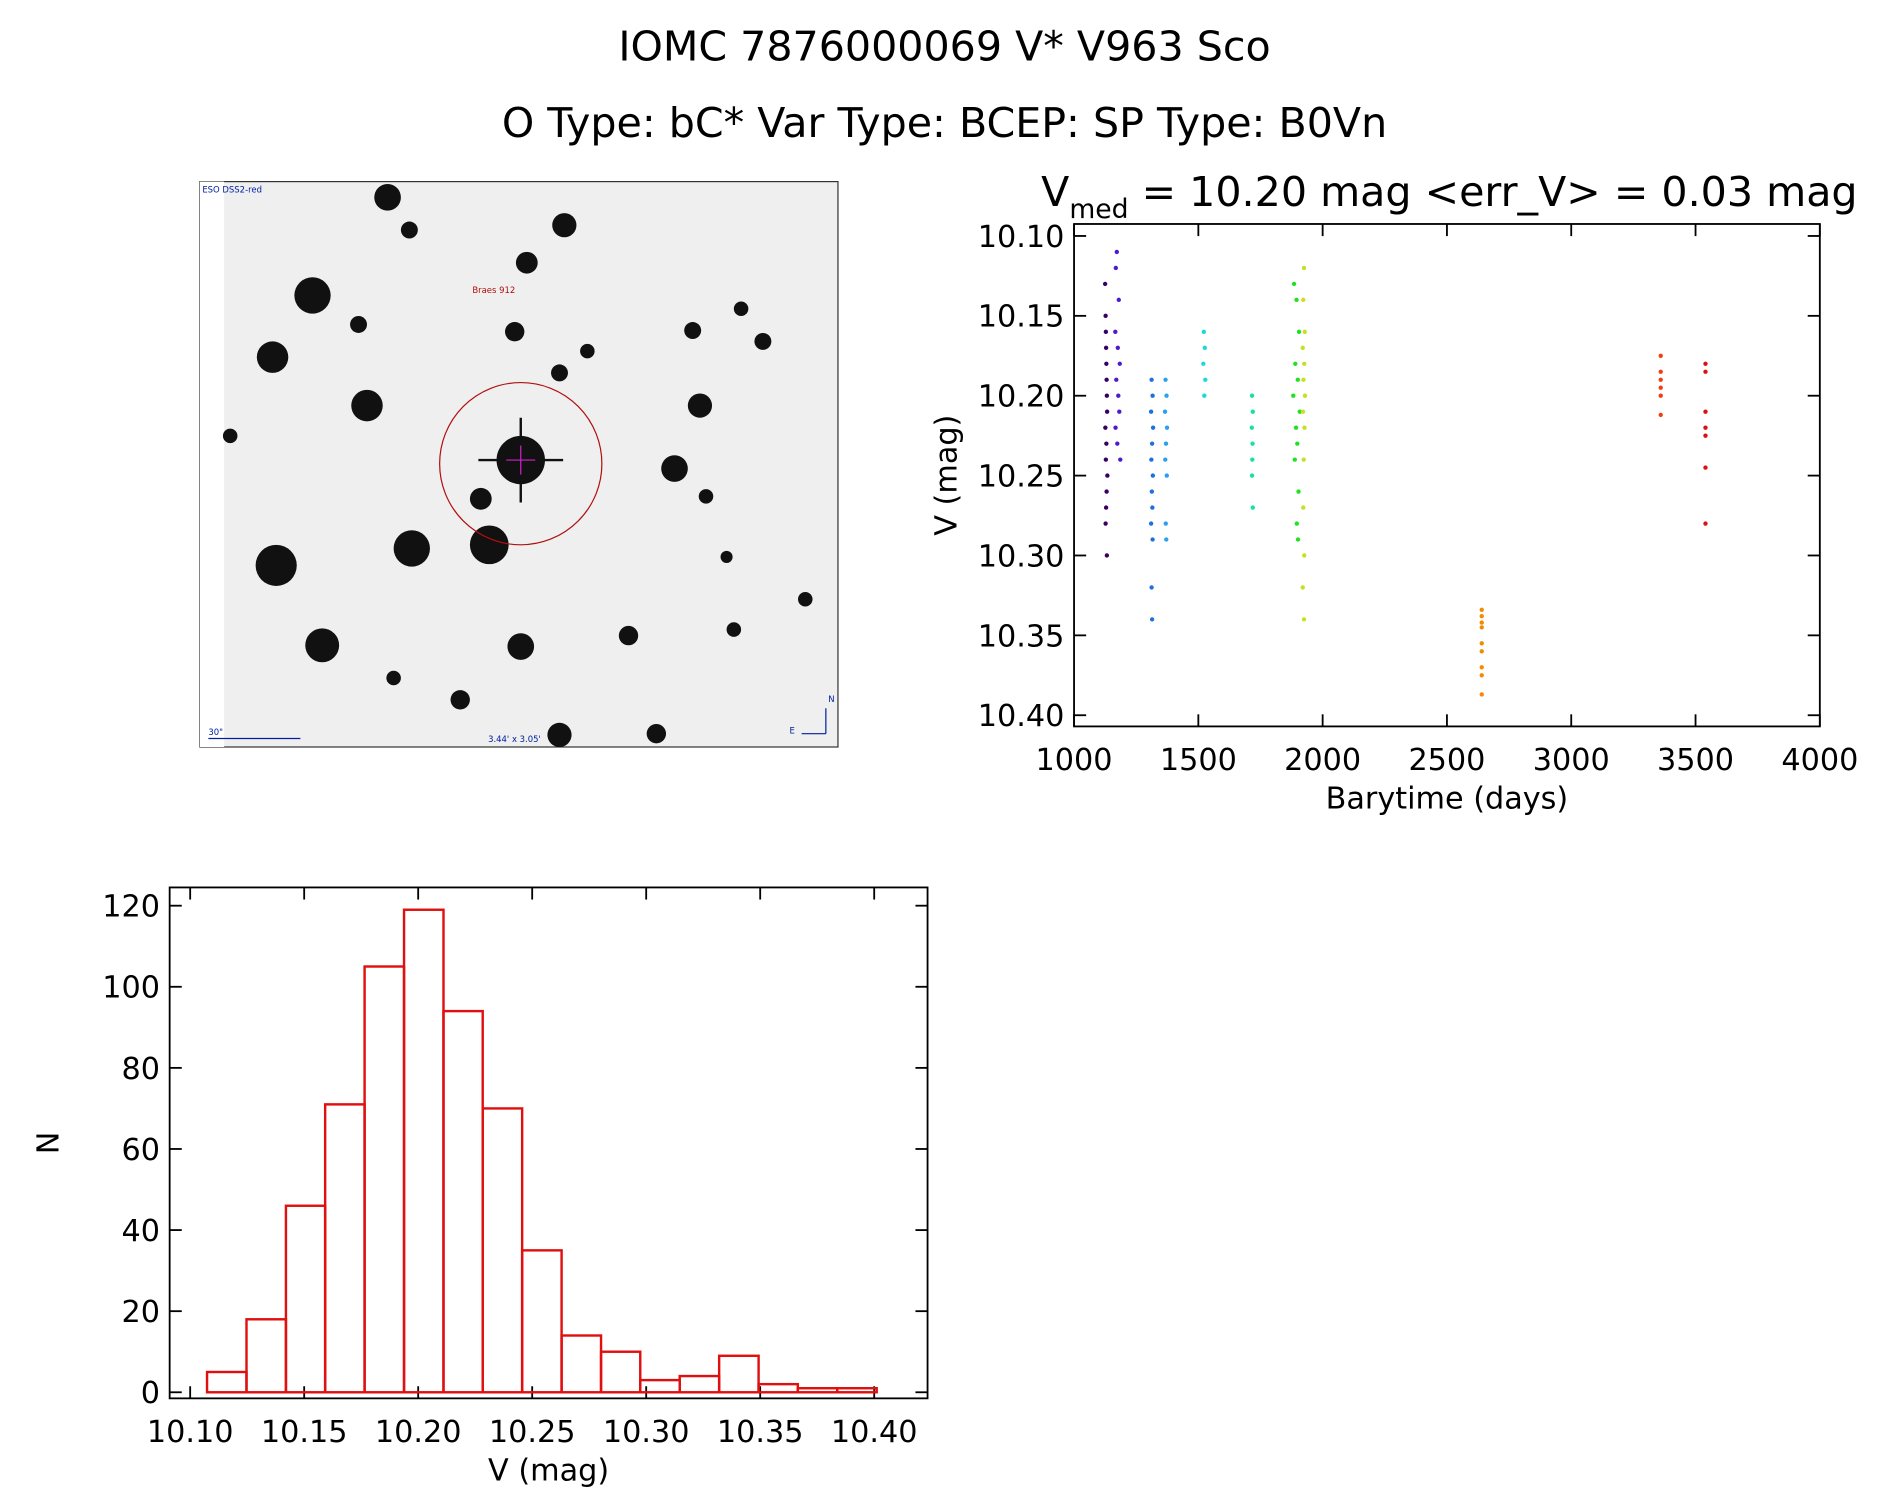 The height and width of the screenshot is (1498, 1889). Describe the element at coordinates (1446, 760) in the screenshot. I see `x-tick-label: 2500` at that location.